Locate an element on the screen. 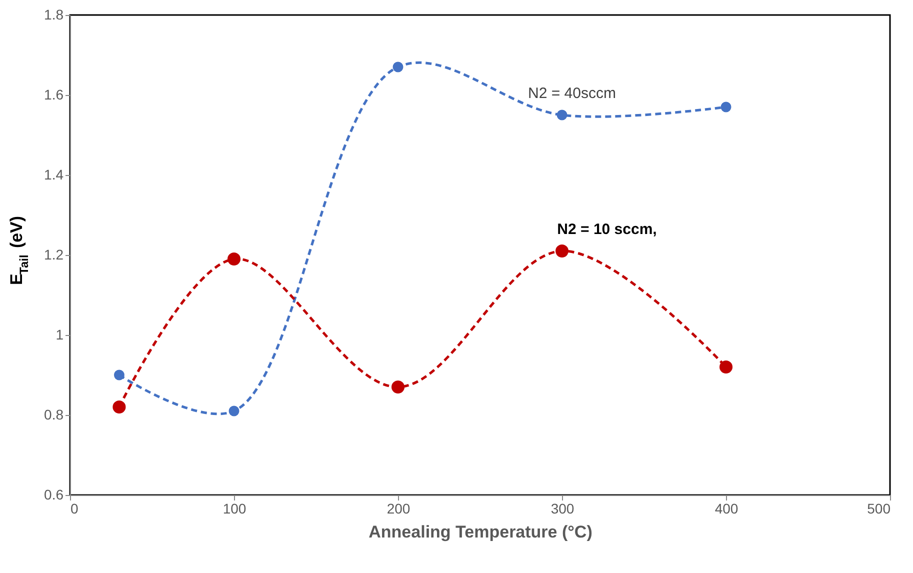 The height and width of the screenshot is (573, 913). y-tick-label: 0.6 is located at coordinates (54, 494).